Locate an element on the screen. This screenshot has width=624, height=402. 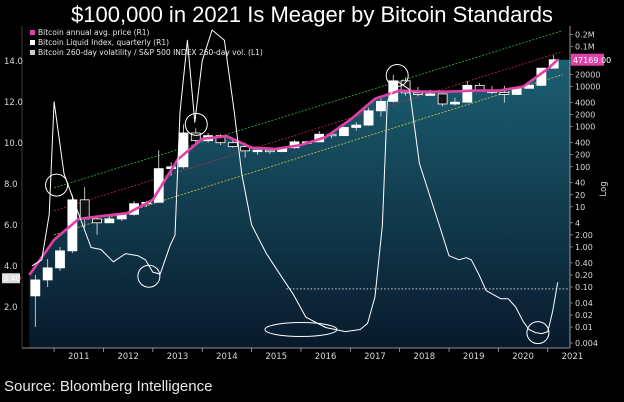
right-tick-label: 400 is located at coordinates (582, 143).